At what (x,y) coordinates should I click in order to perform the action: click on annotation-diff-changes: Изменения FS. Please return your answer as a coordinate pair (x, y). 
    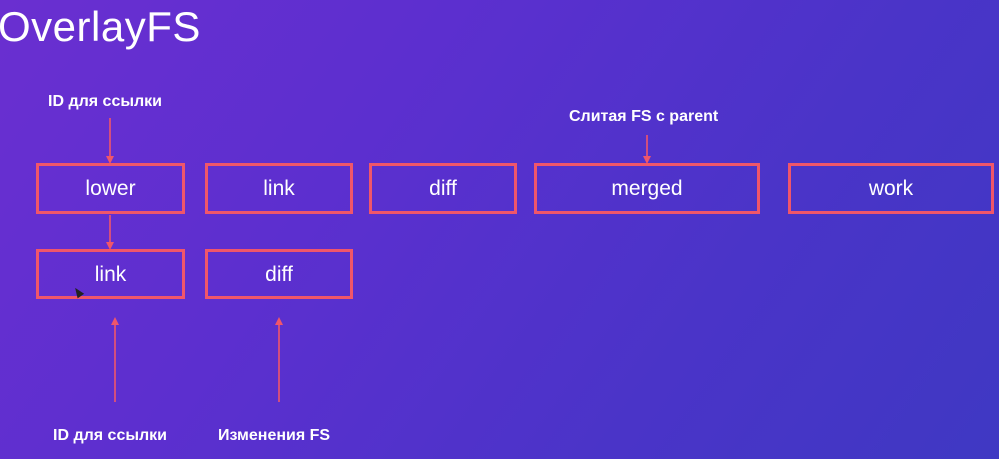
    Looking at the image, I should click on (274, 435).